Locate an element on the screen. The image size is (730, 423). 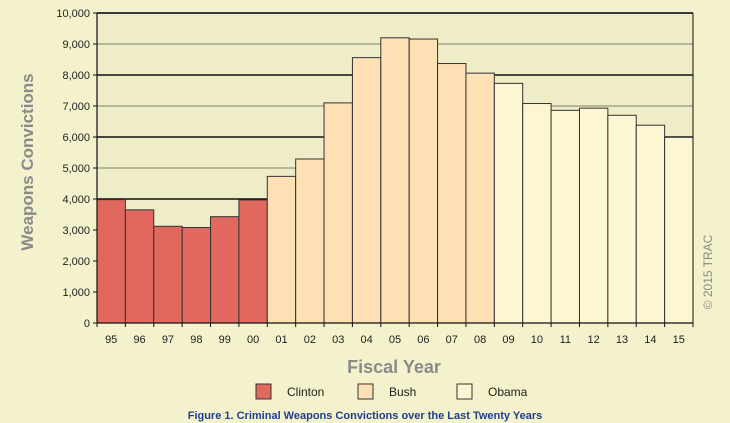
x-tick-label: 04 is located at coordinates (366, 340).